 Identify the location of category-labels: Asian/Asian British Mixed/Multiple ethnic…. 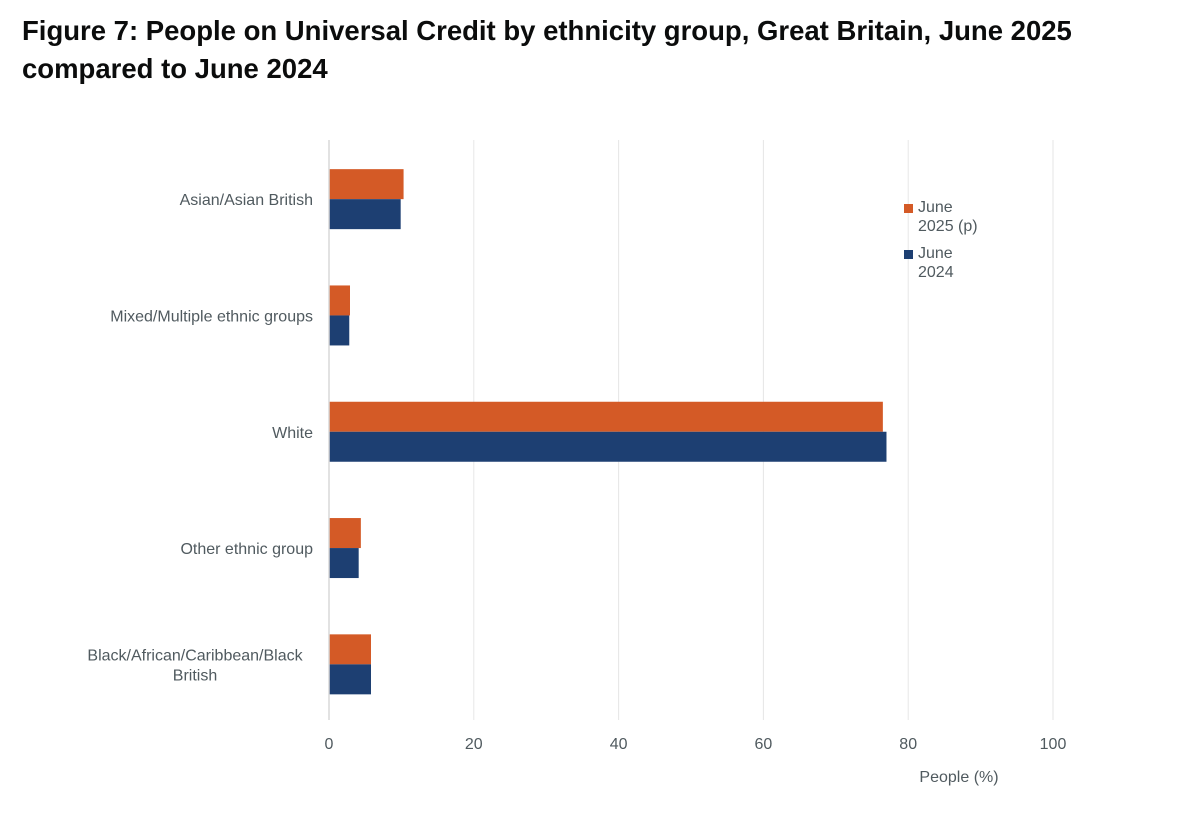
(200, 438).